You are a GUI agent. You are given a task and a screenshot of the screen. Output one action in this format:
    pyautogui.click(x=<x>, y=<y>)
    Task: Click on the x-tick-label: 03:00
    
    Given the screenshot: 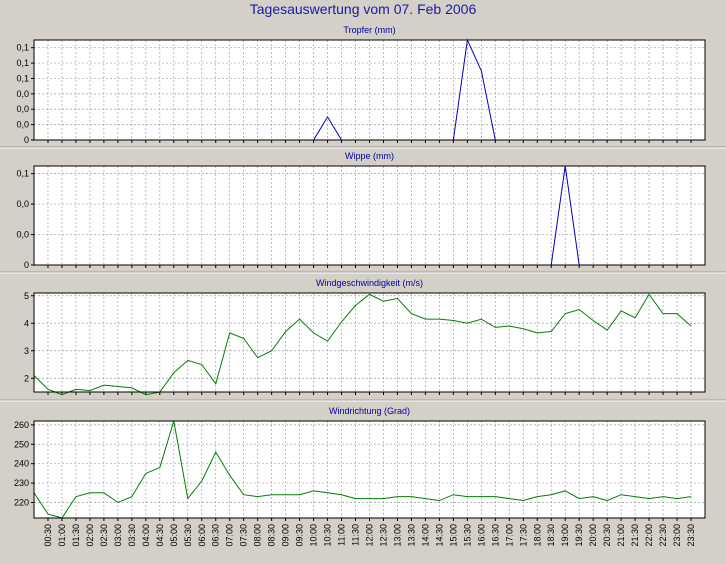 What is the action you would take?
    pyautogui.click(x=118, y=535)
    